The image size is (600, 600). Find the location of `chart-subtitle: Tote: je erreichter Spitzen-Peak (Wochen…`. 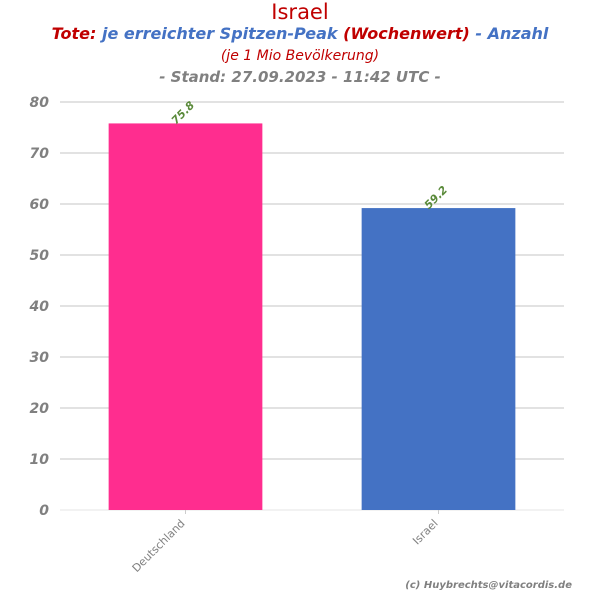

chart-subtitle: Tote: je erreichter Spitzen-Peak (Wochen… is located at coordinates (300, 34).